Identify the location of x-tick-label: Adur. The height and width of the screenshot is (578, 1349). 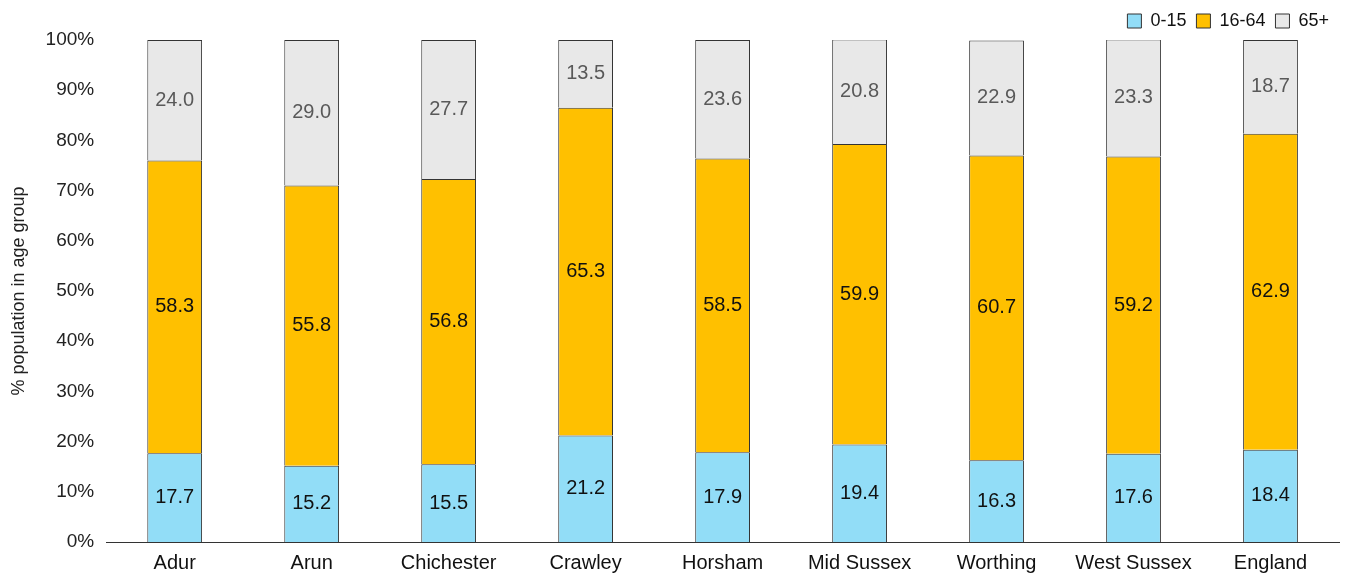
(175, 561).